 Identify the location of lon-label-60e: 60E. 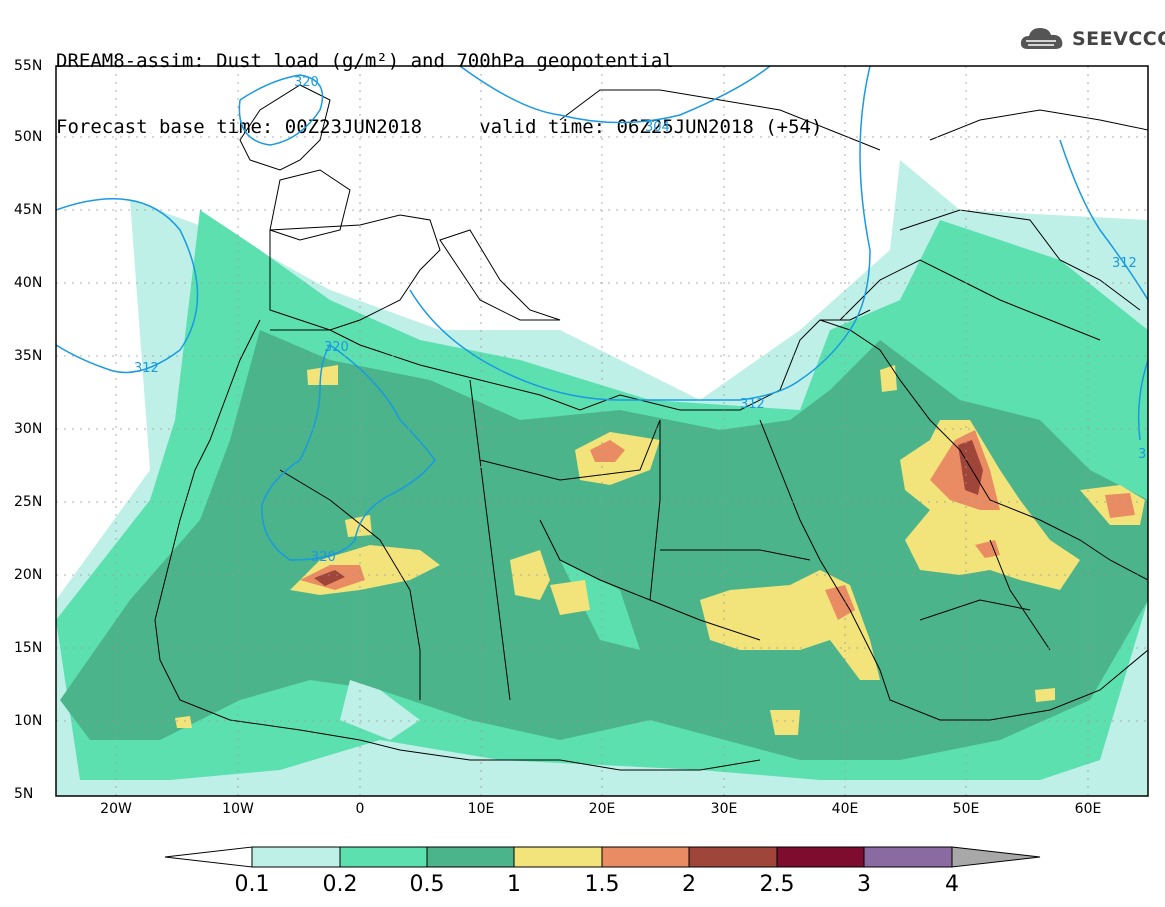
(1088, 809).